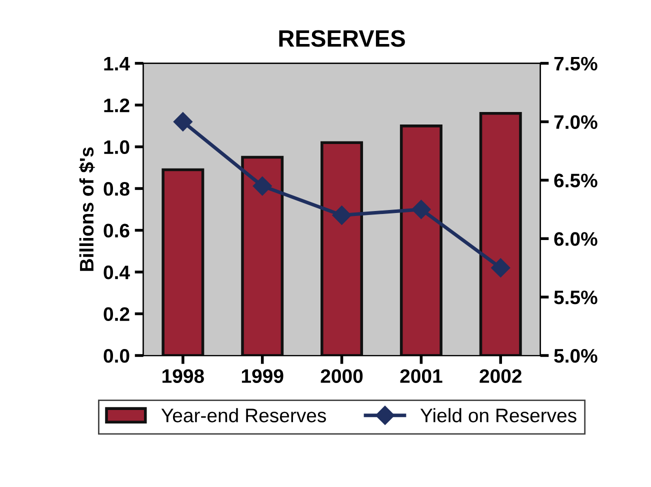  I want to click on legend-label: Year-end Reserves, so click(243, 415).